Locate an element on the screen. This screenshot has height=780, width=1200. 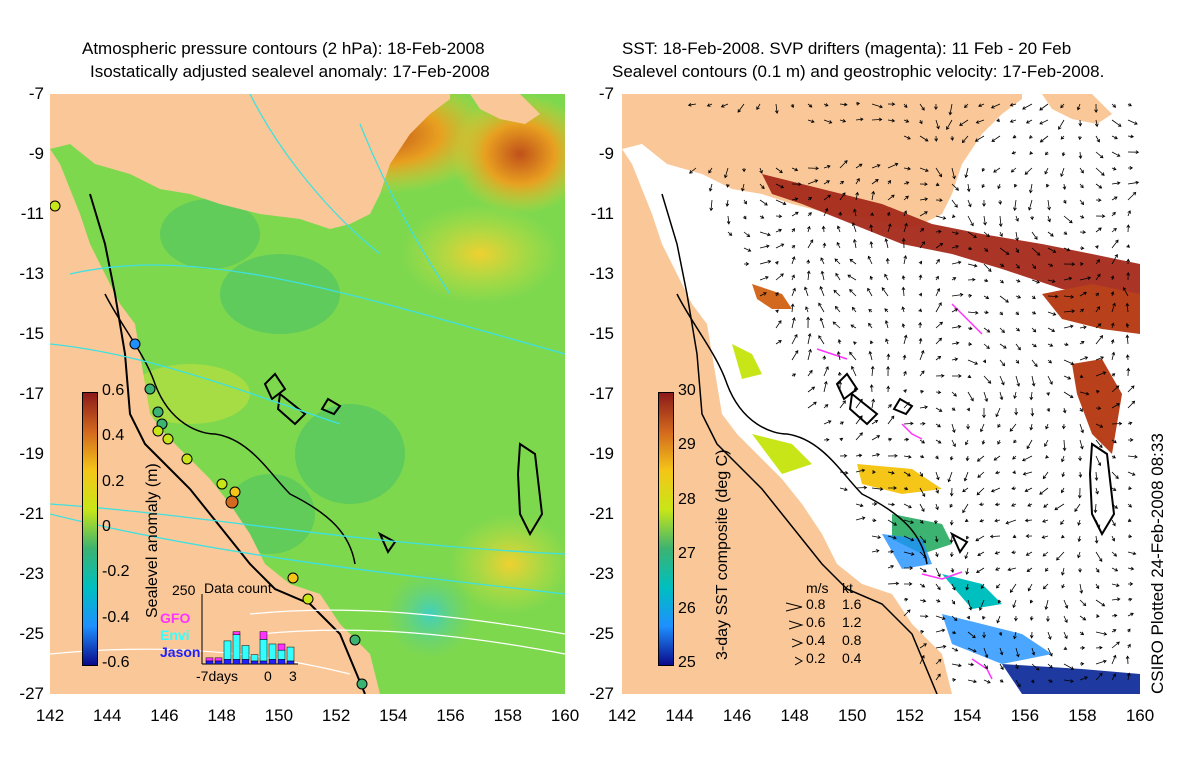
lat-tick-label-left: -27 is located at coordinates (31, 693).